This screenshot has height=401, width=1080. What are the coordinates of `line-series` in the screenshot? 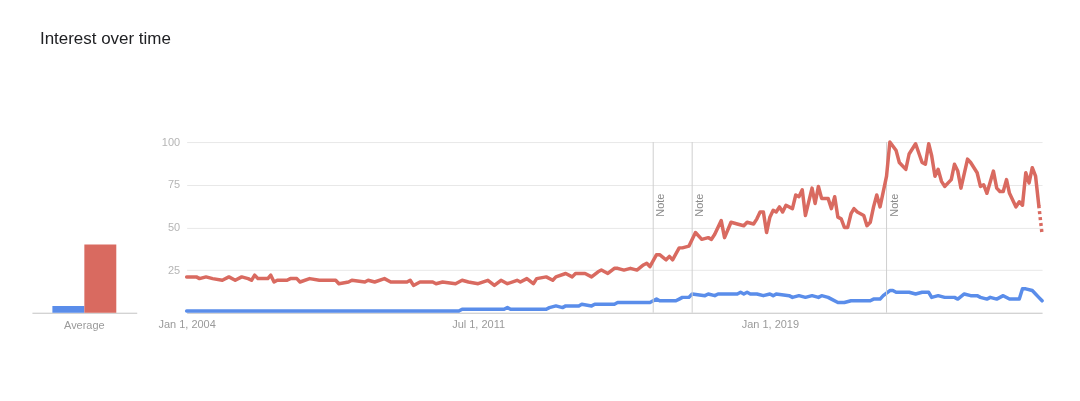 It's located at (614, 300).